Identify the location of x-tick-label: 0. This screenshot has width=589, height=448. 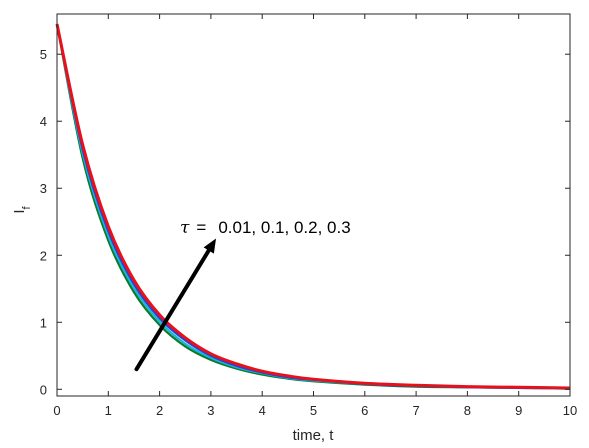
(56, 410).